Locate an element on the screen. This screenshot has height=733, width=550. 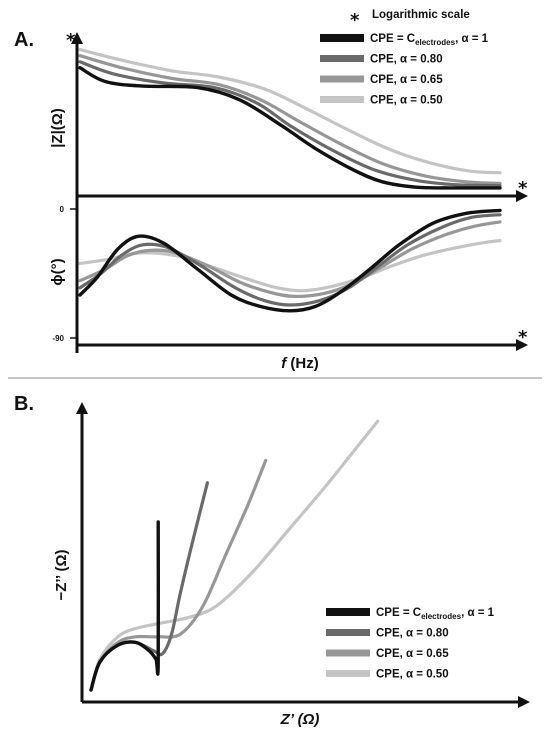
panel-a-legend-label-main: CPE, α = 0.50 is located at coordinates (406, 101).